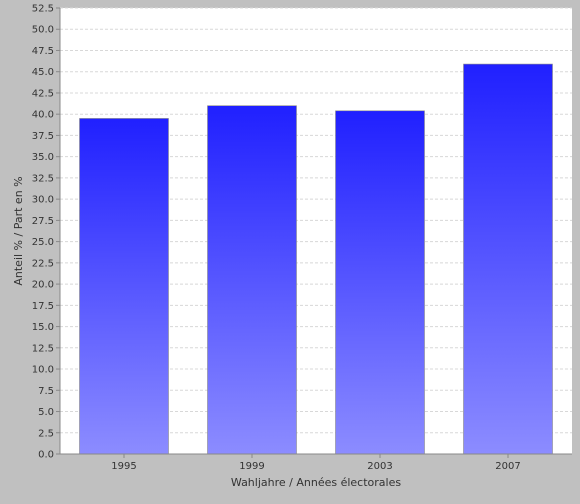 This screenshot has width=580, height=504. I want to click on bar-2007, so click(508, 259).